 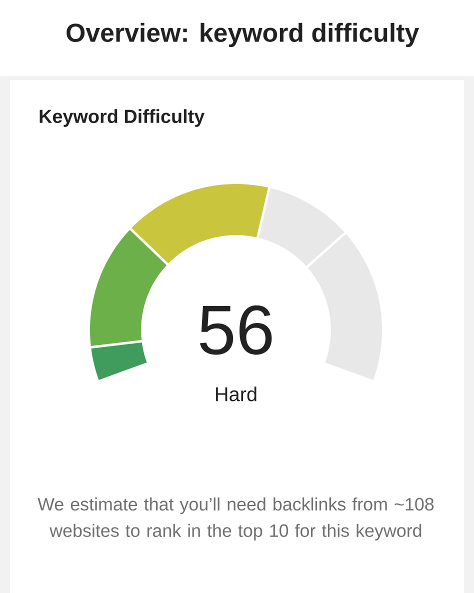 What do you see at coordinates (122, 118) in the screenshot?
I see `chart-subtitle: Keyword Difficulty` at bounding box center [122, 118].